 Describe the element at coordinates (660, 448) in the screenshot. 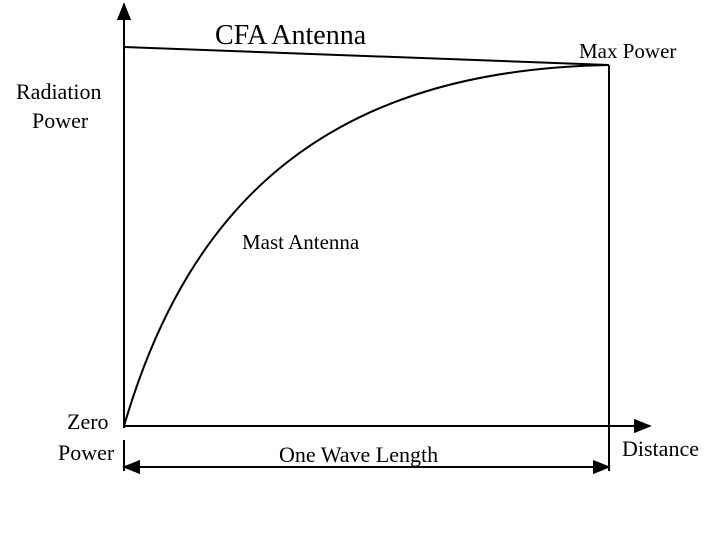

I see `x-axis-label: Distance` at that location.